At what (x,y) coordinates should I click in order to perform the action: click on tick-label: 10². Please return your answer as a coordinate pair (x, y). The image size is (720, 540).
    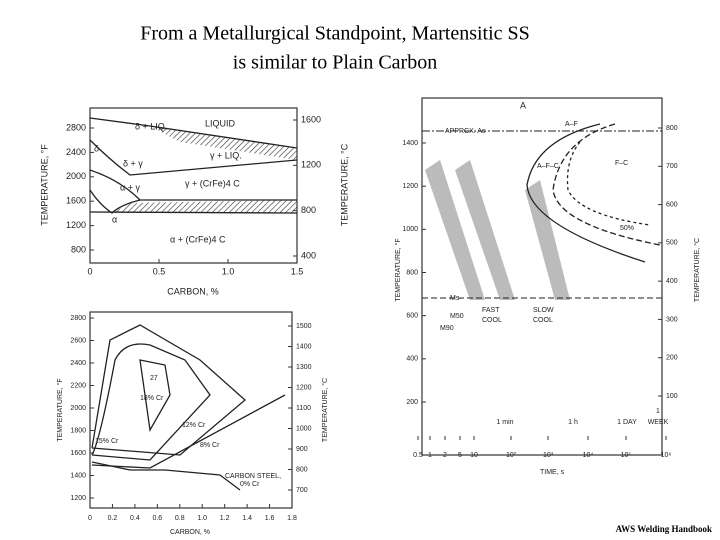
    Looking at the image, I should click on (511, 455).